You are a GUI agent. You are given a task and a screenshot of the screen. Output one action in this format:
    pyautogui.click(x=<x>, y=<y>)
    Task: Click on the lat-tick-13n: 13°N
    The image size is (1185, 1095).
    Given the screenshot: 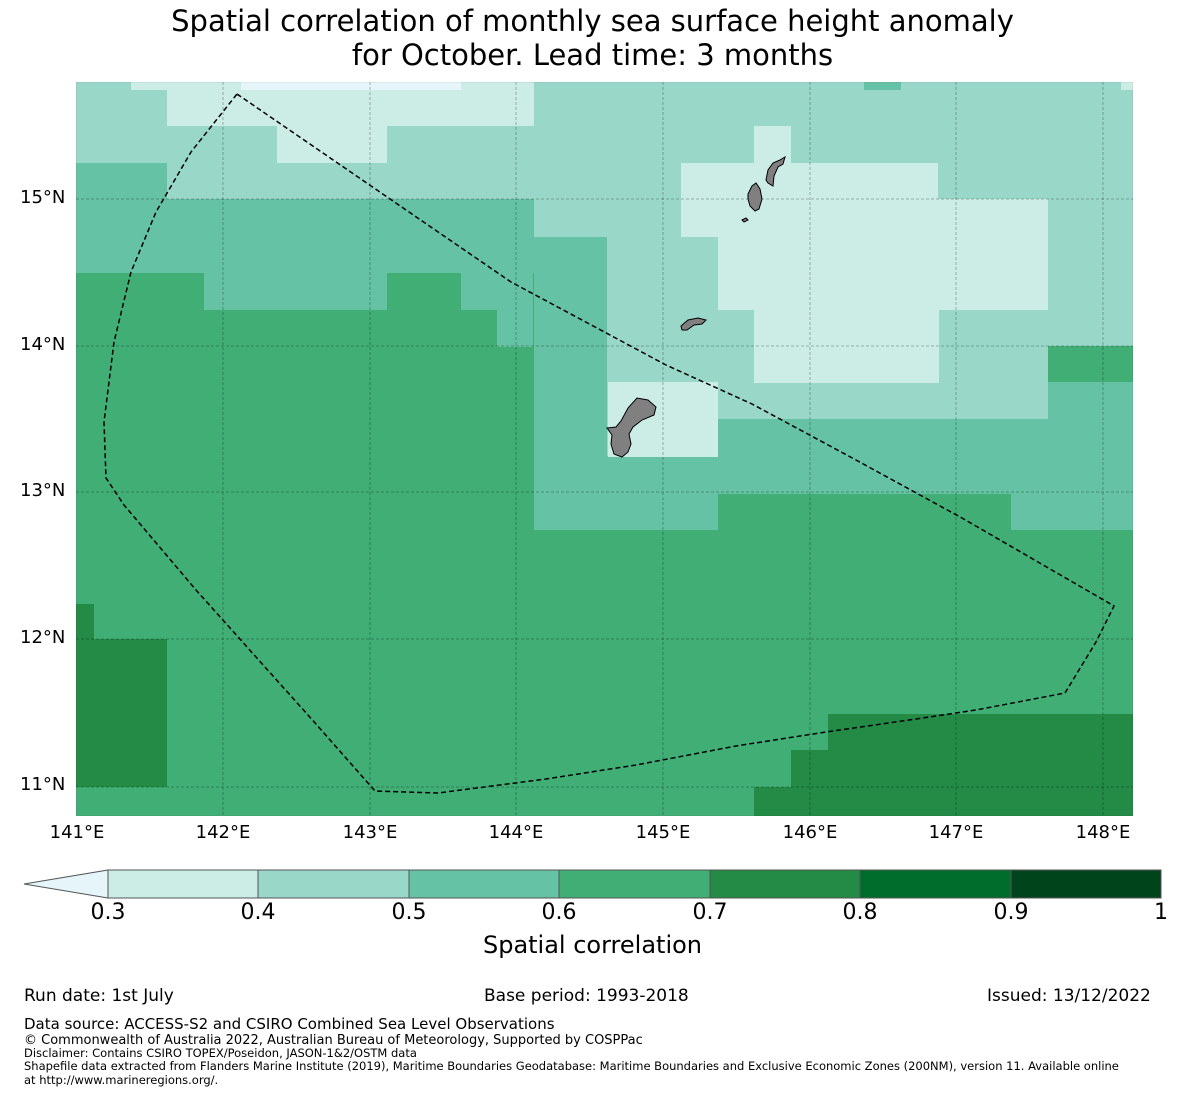 What is the action you would take?
    pyautogui.click(x=43, y=490)
    